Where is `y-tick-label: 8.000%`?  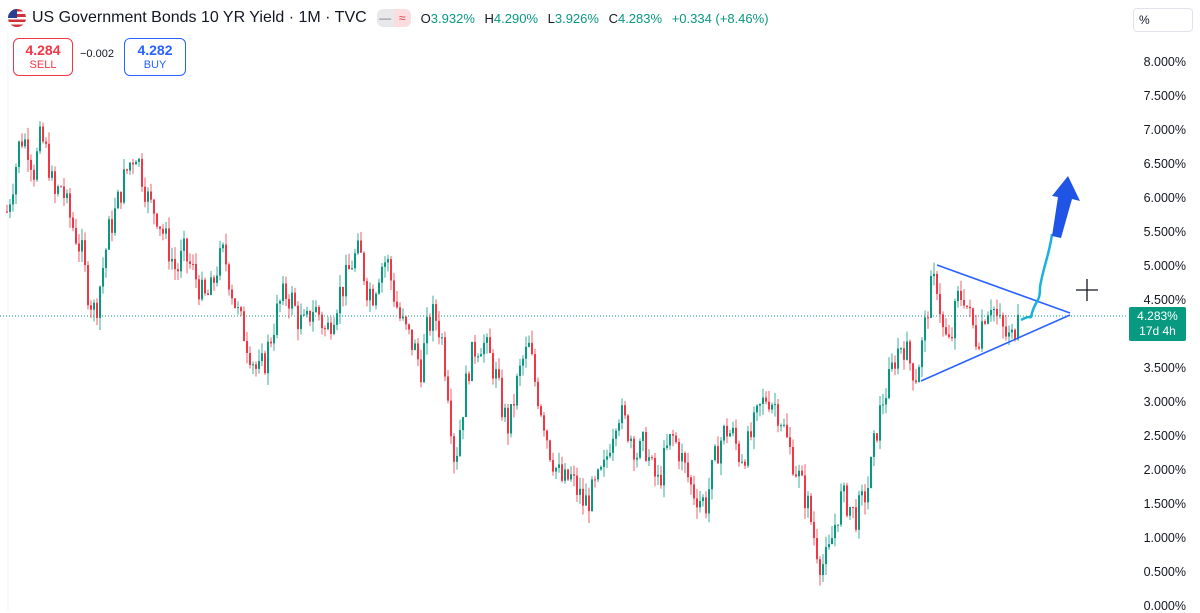 y-tick-label: 8.000% is located at coordinates (1164, 62).